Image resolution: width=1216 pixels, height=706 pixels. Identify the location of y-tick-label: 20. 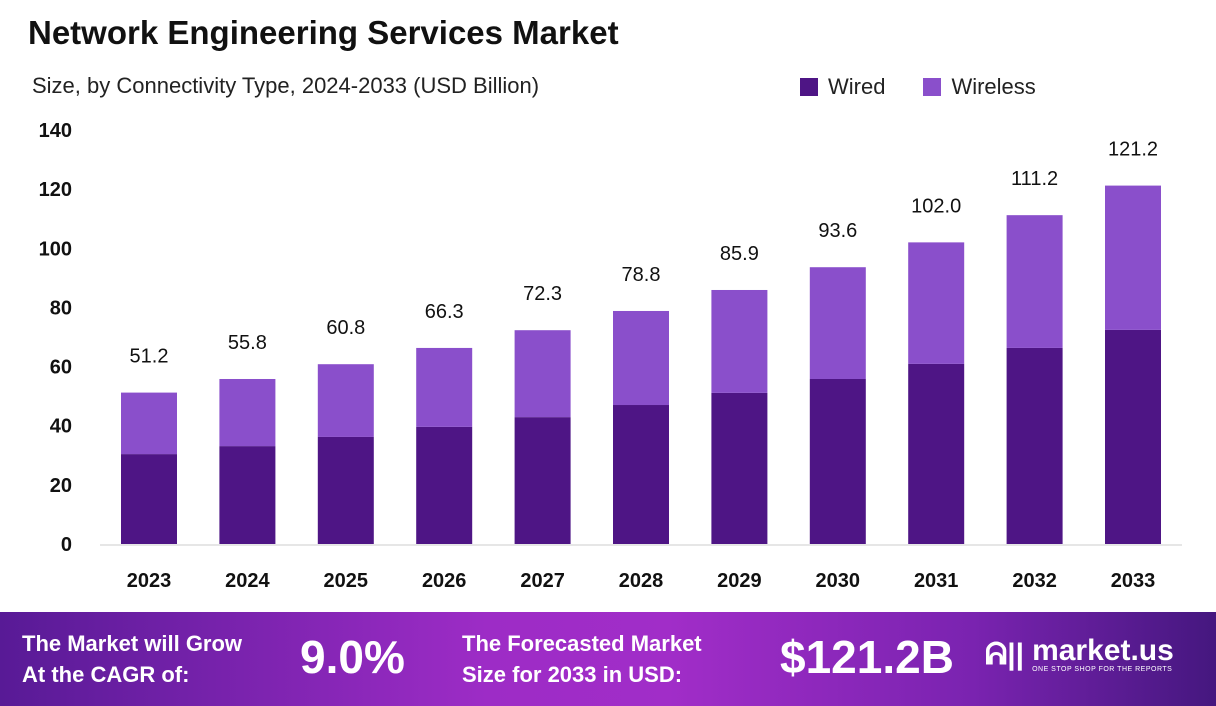
(61, 486).